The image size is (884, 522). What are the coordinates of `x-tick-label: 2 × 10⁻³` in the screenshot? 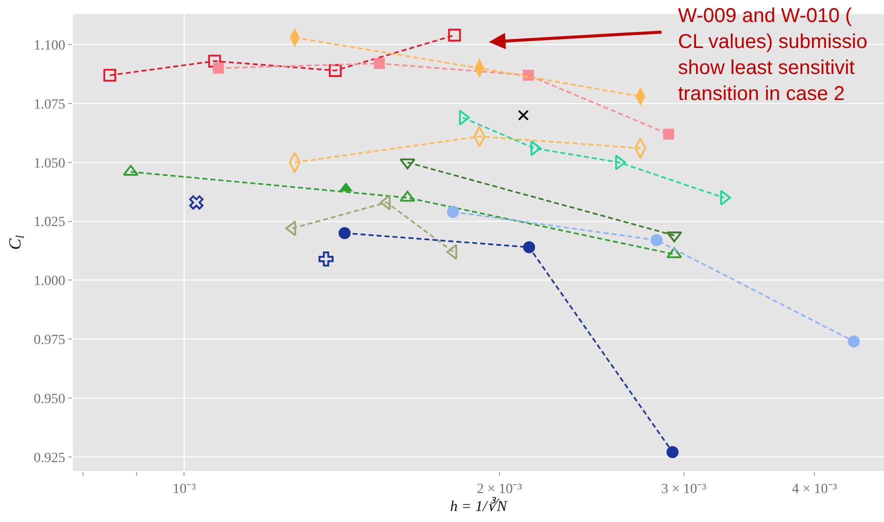 It's located at (499, 489).